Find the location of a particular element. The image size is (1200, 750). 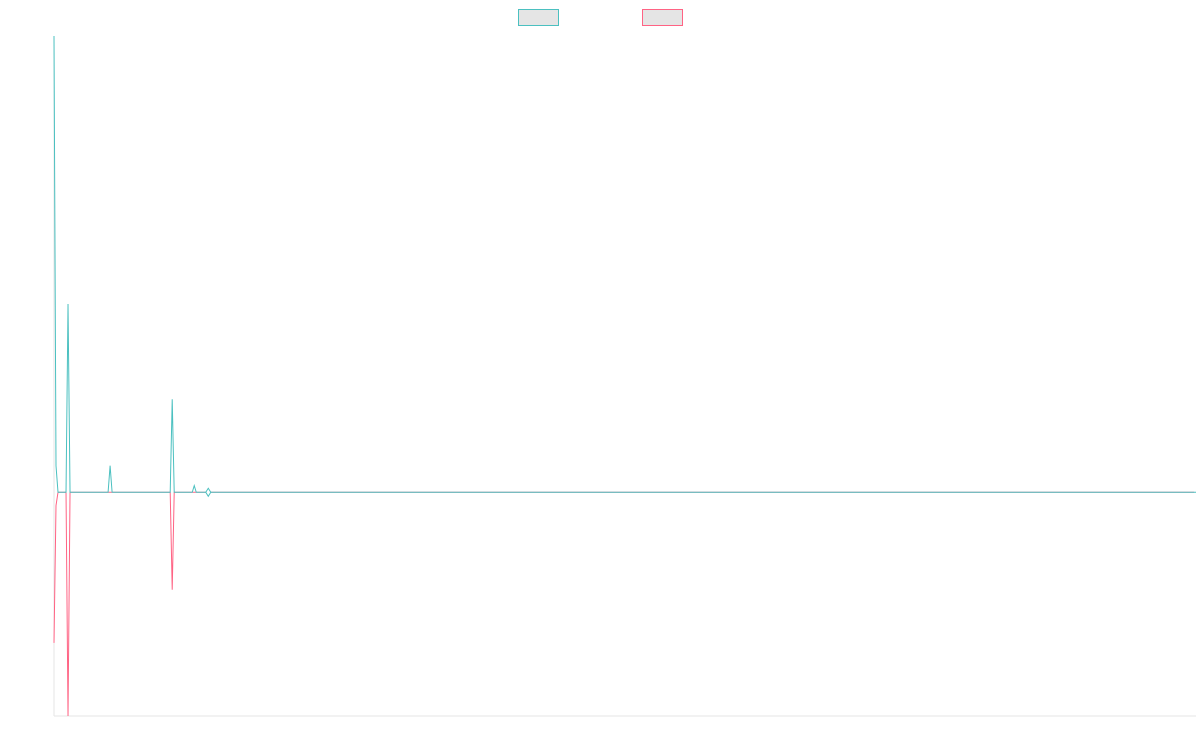

data-point-marker is located at coordinates (208, 492).